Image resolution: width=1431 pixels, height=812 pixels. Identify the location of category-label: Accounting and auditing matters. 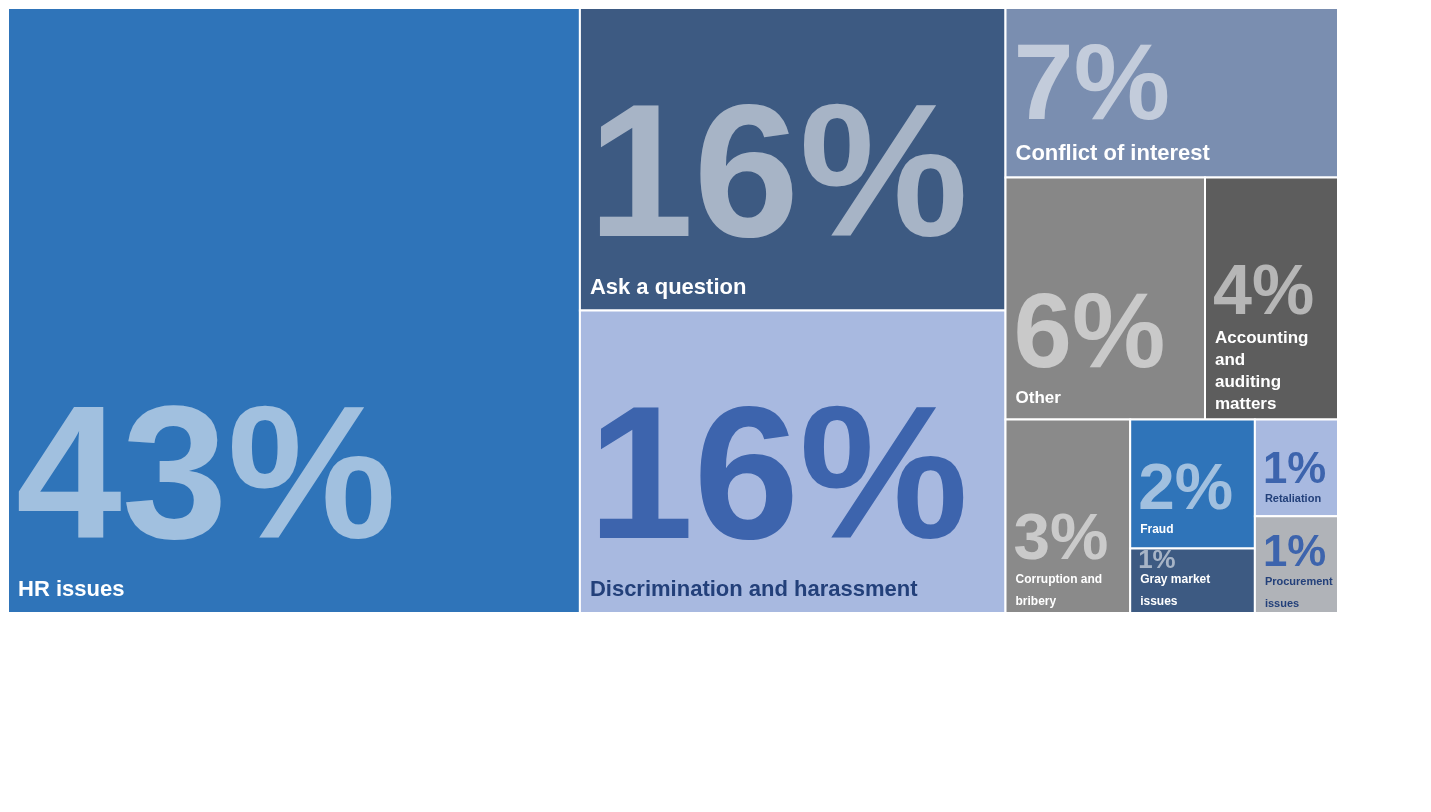
(1262, 371).